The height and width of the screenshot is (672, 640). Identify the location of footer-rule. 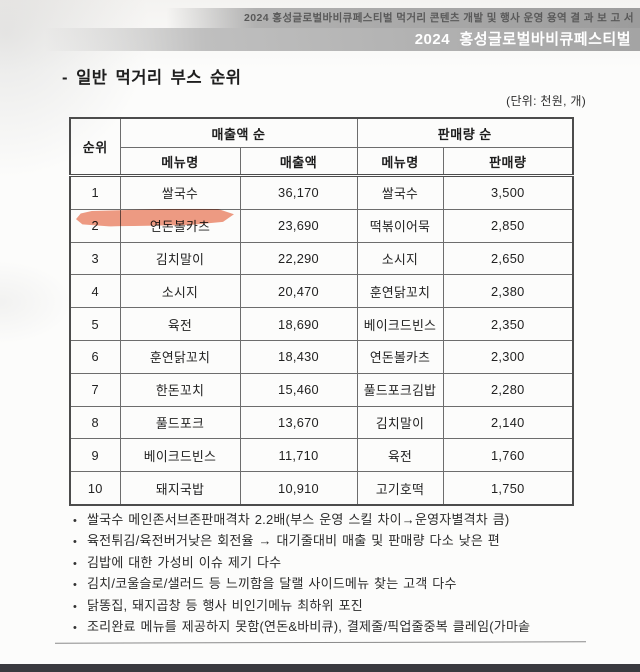
(320, 642).